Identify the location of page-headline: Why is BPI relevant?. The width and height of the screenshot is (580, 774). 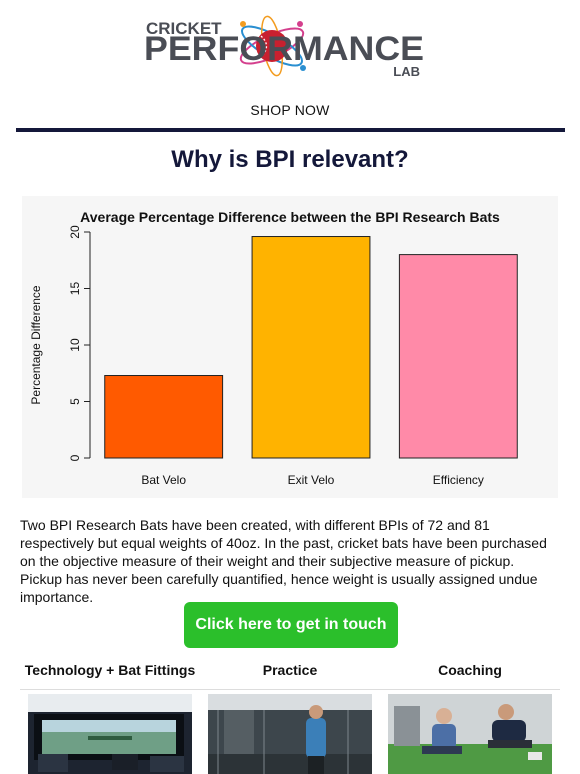
(290, 159).